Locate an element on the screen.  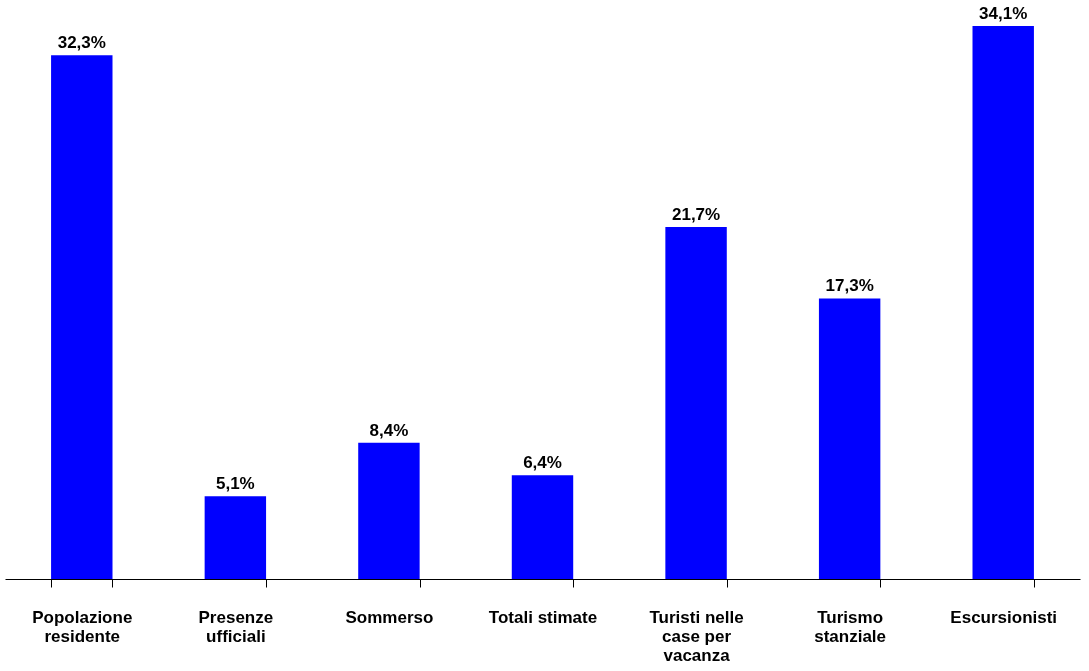
x-tick-label: Popolazione residente is located at coordinates (82, 626).